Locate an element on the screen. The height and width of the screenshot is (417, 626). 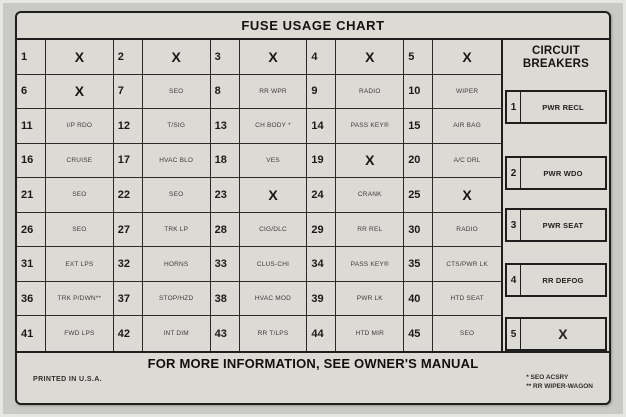
fuse-label: TRK P/DWN** is located at coordinates (80, 299).